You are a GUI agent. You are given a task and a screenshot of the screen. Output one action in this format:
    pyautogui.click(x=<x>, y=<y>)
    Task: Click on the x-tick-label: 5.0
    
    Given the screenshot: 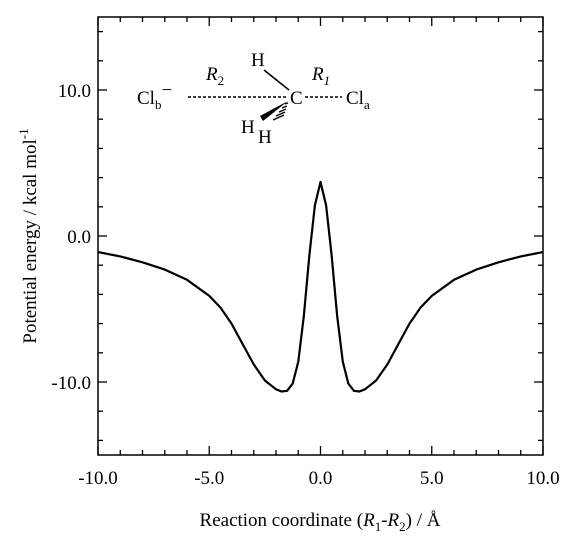 What is the action you would take?
    pyautogui.click(x=432, y=478)
    